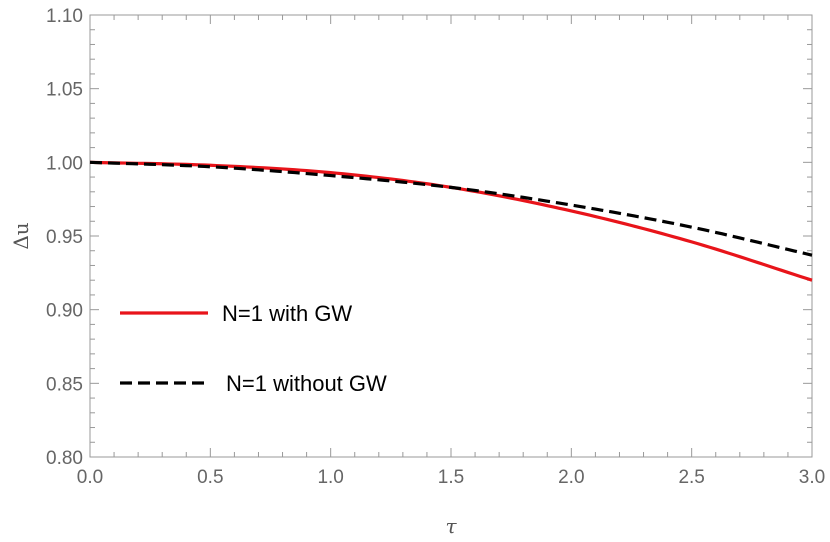  What do you see at coordinates (64, 237) in the screenshot?
I see `y-tick-label: 0.95` at bounding box center [64, 237].